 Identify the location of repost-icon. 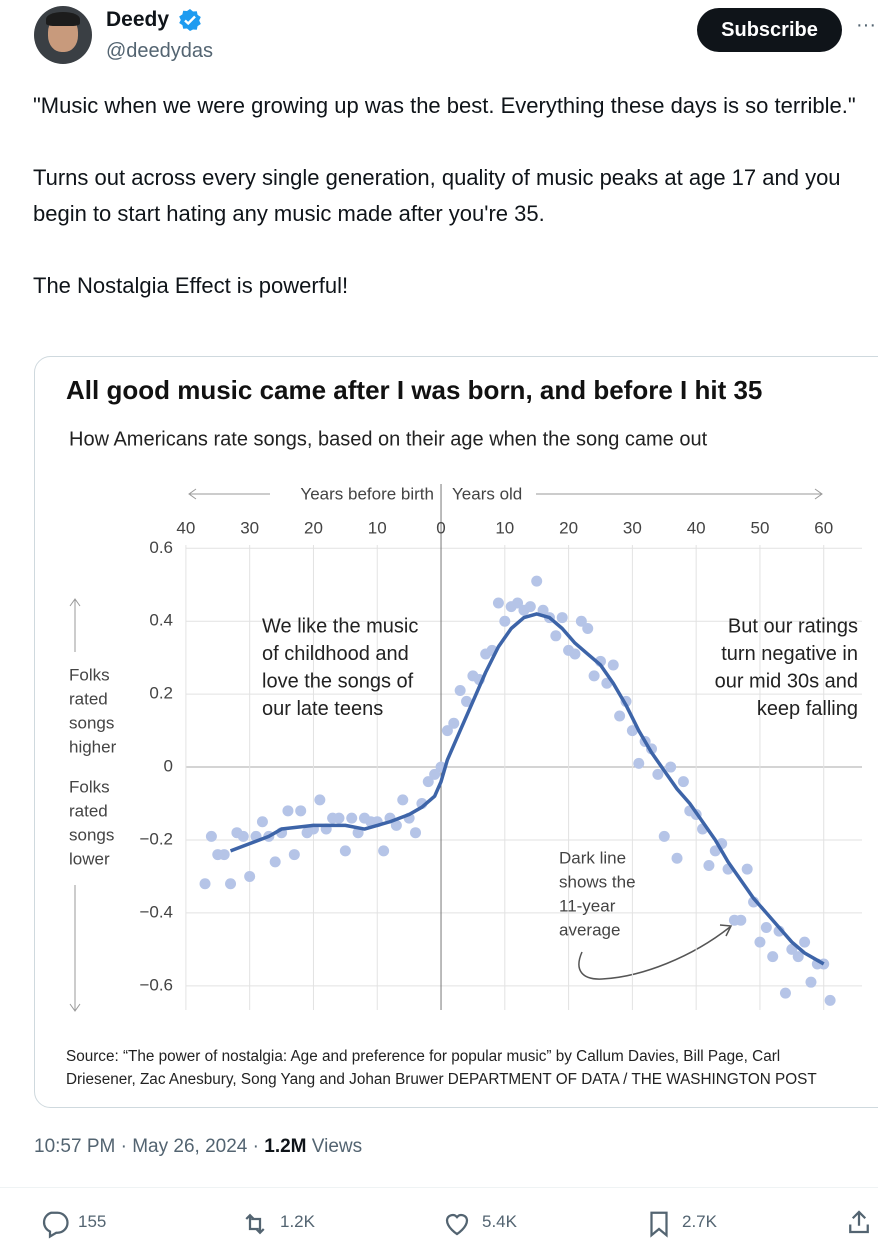
(255, 1224).